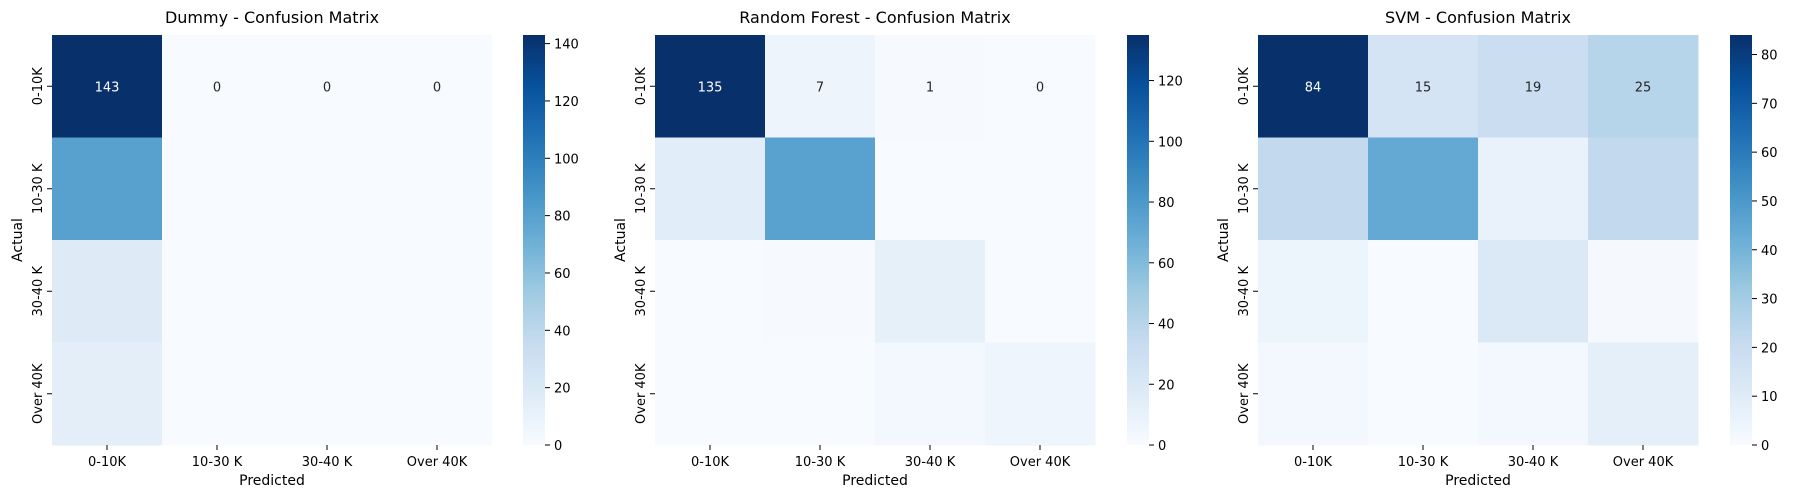 The image size is (1800, 500). I want to click on chart-title: Dummy - Confusion Matrix, so click(272, 17).